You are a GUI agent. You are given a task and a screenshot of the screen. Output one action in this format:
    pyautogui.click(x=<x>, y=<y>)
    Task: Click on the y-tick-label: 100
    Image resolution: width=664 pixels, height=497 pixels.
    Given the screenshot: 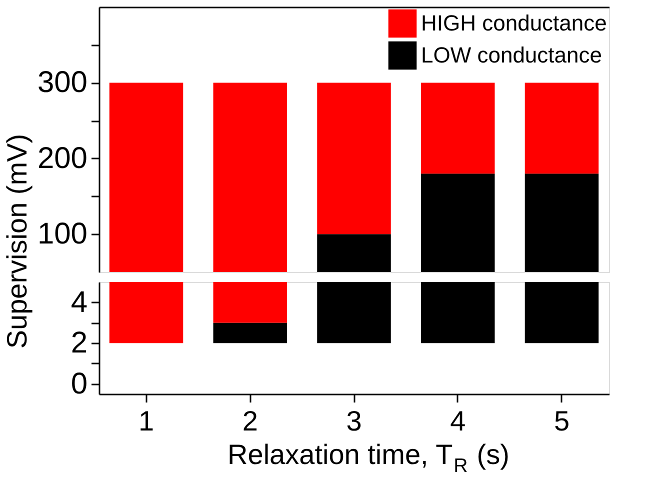 What is the action you would take?
    pyautogui.click(x=62, y=234)
    